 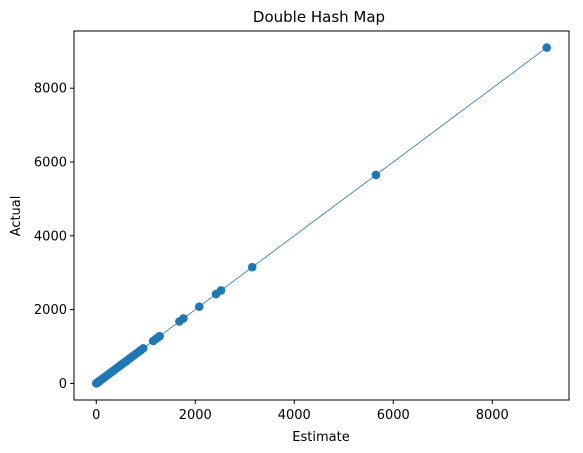 What do you see at coordinates (294, 415) in the screenshot?
I see `x-tick-label: 4000` at bounding box center [294, 415].